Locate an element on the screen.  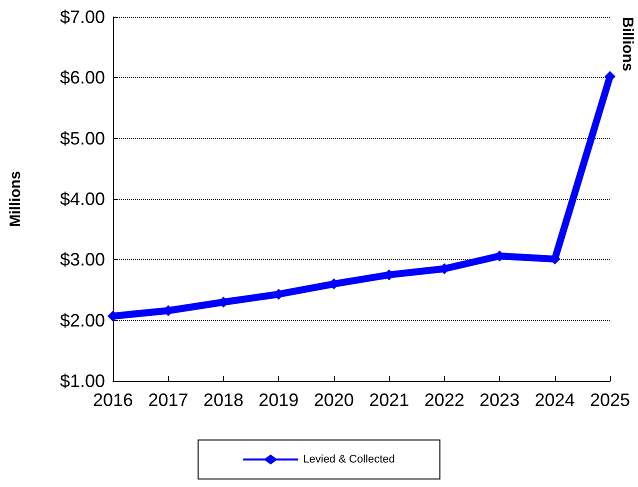
x-tick-label: 2020 is located at coordinates (334, 400).